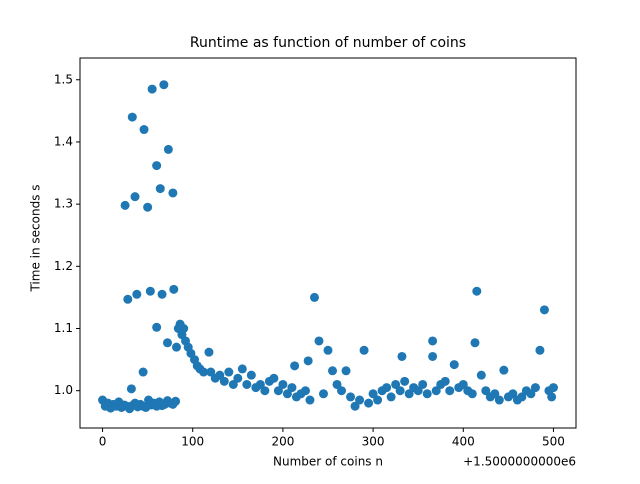  I want to click on x-axis-label: Number of coins n, so click(328, 462).